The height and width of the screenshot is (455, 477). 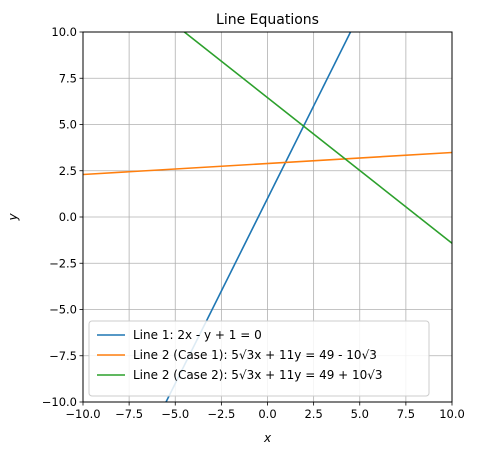 What do you see at coordinates (13, 217) in the screenshot?
I see `y-axis-label: y` at bounding box center [13, 217].